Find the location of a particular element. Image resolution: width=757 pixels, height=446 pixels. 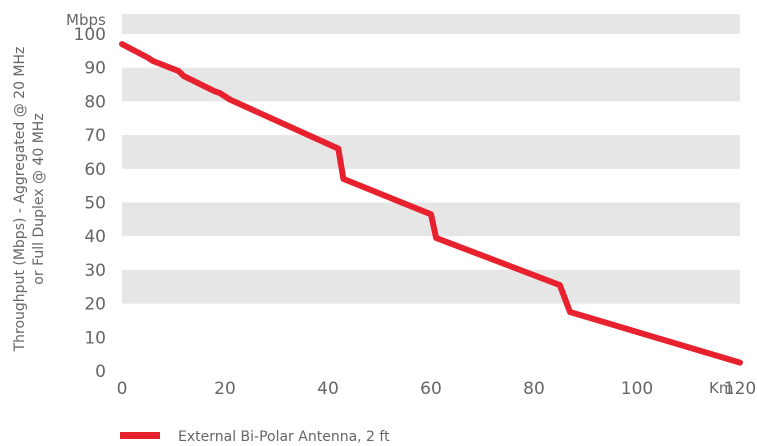

y-tick-label: 80 is located at coordinates (95, 102).